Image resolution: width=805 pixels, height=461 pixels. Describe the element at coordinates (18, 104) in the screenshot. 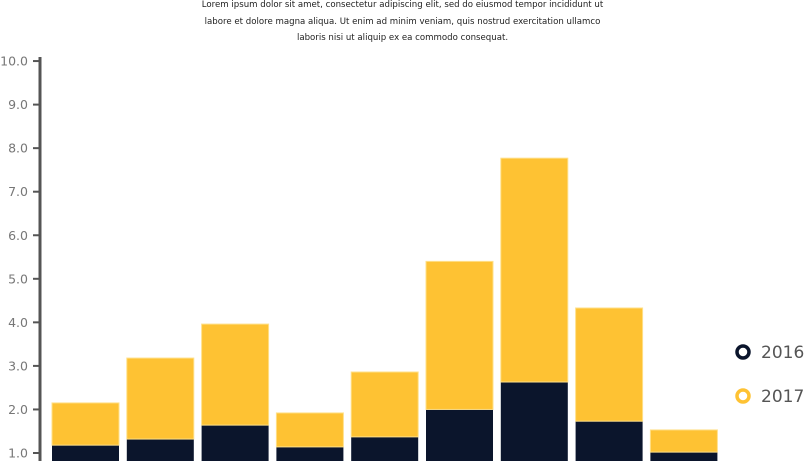

I see `y-tick-label: 9.0` at that location.